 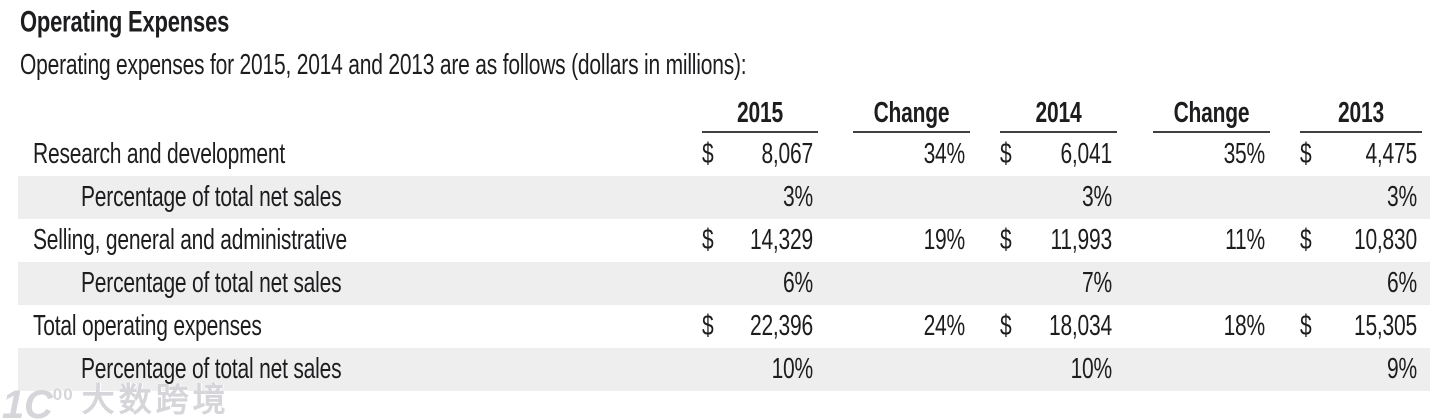 I want to click on value-2014: 6,041, so click(x=1086, y=154).